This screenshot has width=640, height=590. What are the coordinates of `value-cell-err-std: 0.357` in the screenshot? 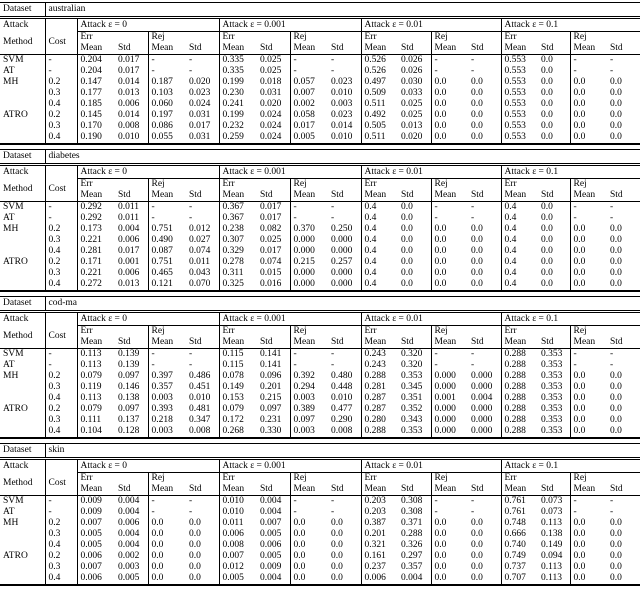 It's located at (415, 567).